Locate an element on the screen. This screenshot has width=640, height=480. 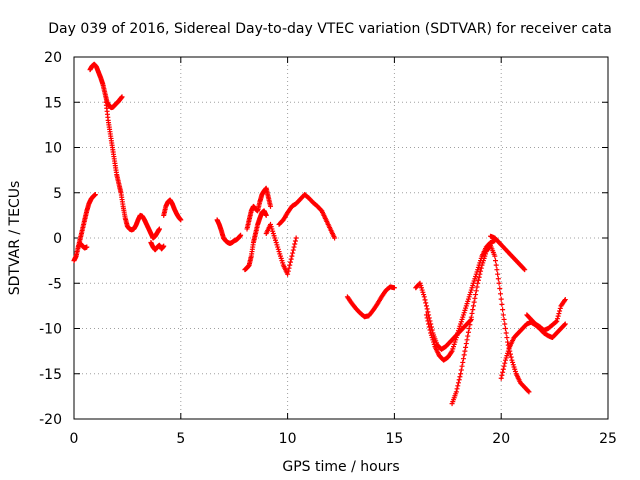
y-tick-label: -10 is located at coordinates (50, 330).